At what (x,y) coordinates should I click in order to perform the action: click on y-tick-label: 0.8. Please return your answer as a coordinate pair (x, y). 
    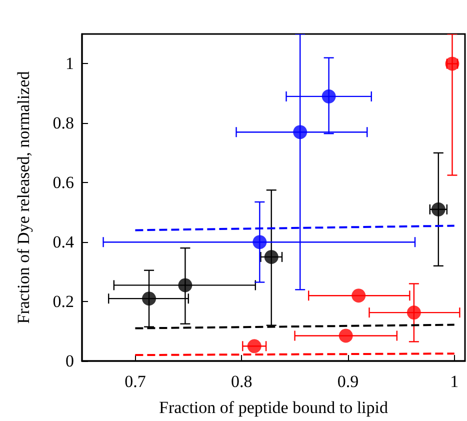
    Looking at the image, I should click on (63, 123).